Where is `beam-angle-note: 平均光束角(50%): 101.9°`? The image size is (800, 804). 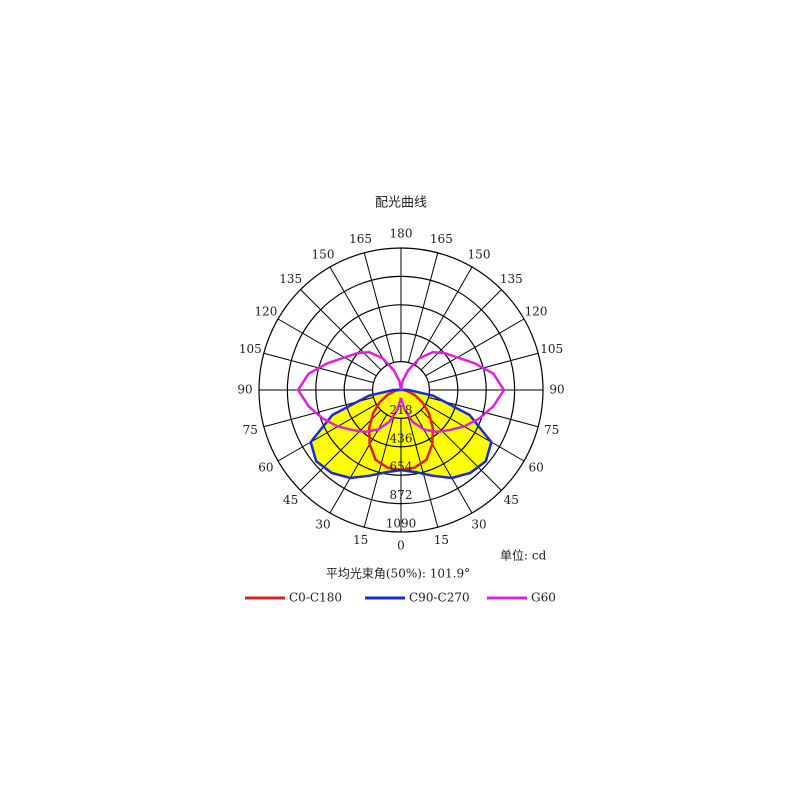 beam-angle-note: 平均光束角(50%): 101.9° is located at coordinates (398, 574).